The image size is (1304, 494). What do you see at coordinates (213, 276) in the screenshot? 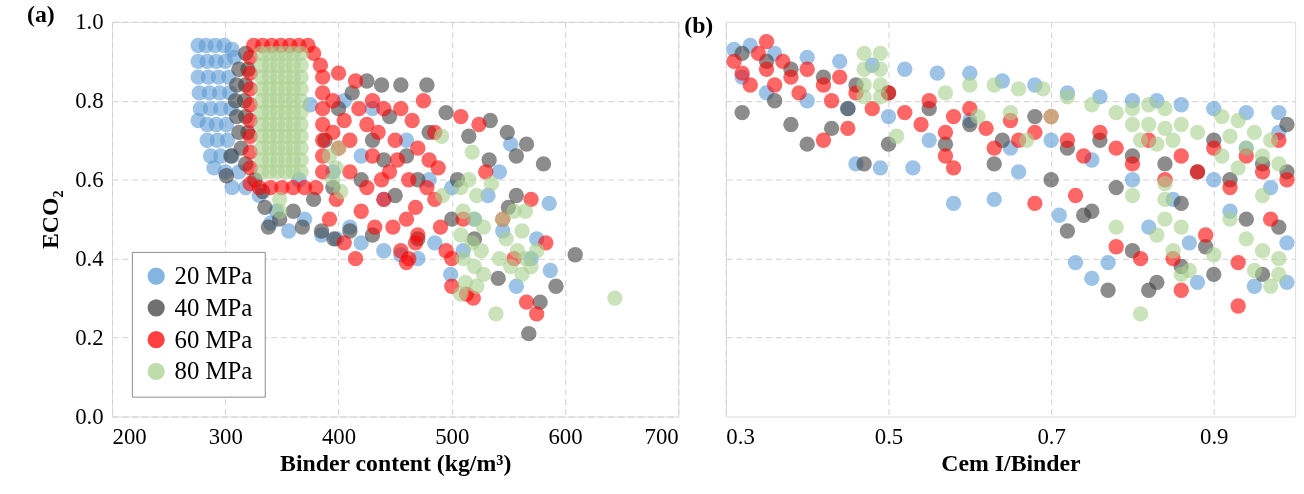
I see `legend-label: 20 MPa` at bounding box center [213, 276].